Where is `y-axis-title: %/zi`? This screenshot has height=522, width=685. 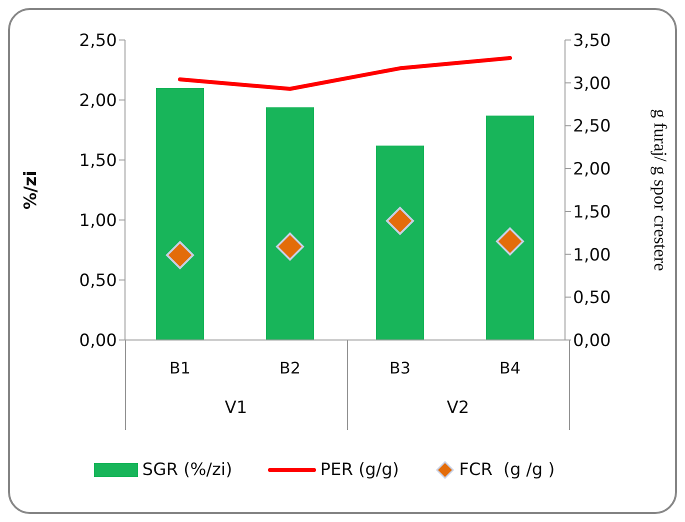
y-axis-title: %/zi is located at coordinates (31, 190).